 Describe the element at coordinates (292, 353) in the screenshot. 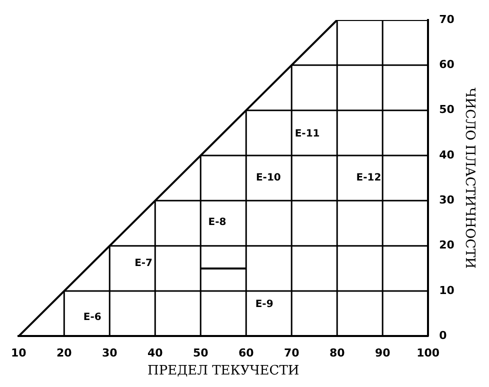

I see `x-tick-label: 70` at that location.